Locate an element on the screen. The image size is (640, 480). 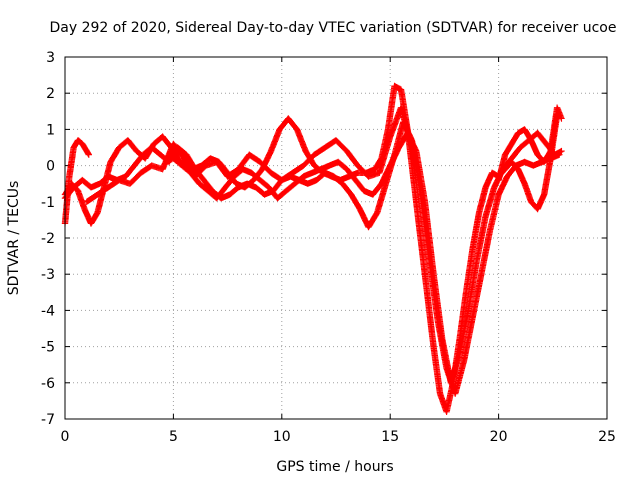
y-tick-label: -3 is located at coordinates (48, 275).